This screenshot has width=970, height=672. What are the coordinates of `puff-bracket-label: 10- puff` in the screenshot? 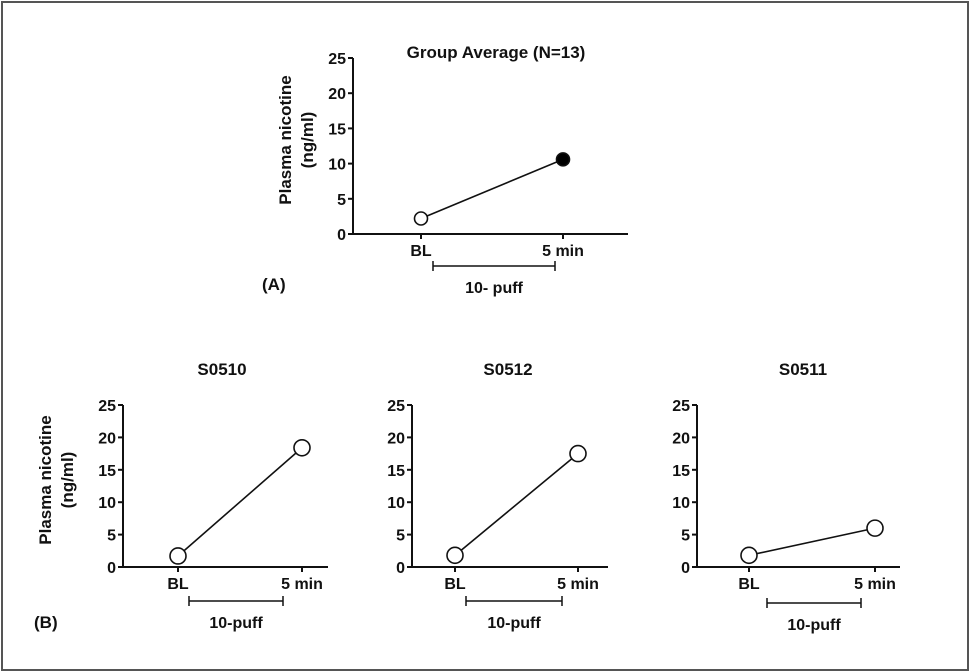 It's located at (494, 288).